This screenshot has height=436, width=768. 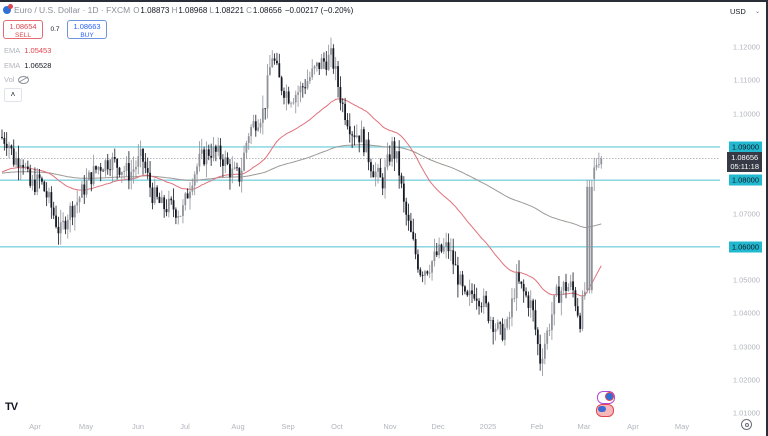 I want to click on indicator-ema-fast: EMA 1.05453, so click(x=27, y=50).